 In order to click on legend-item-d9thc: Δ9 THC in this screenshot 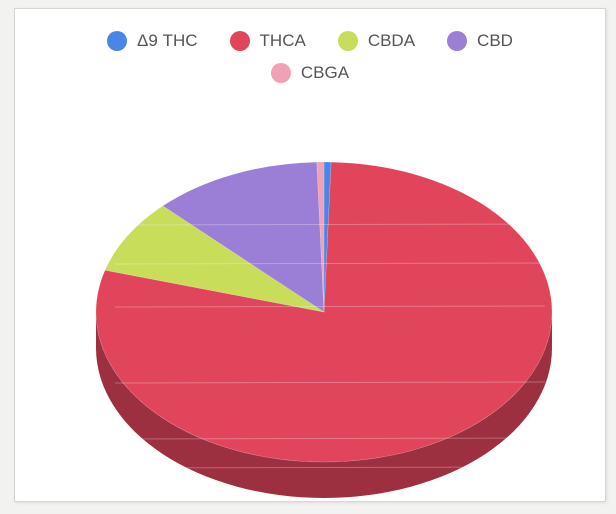, I will do `click(152, 41)`.